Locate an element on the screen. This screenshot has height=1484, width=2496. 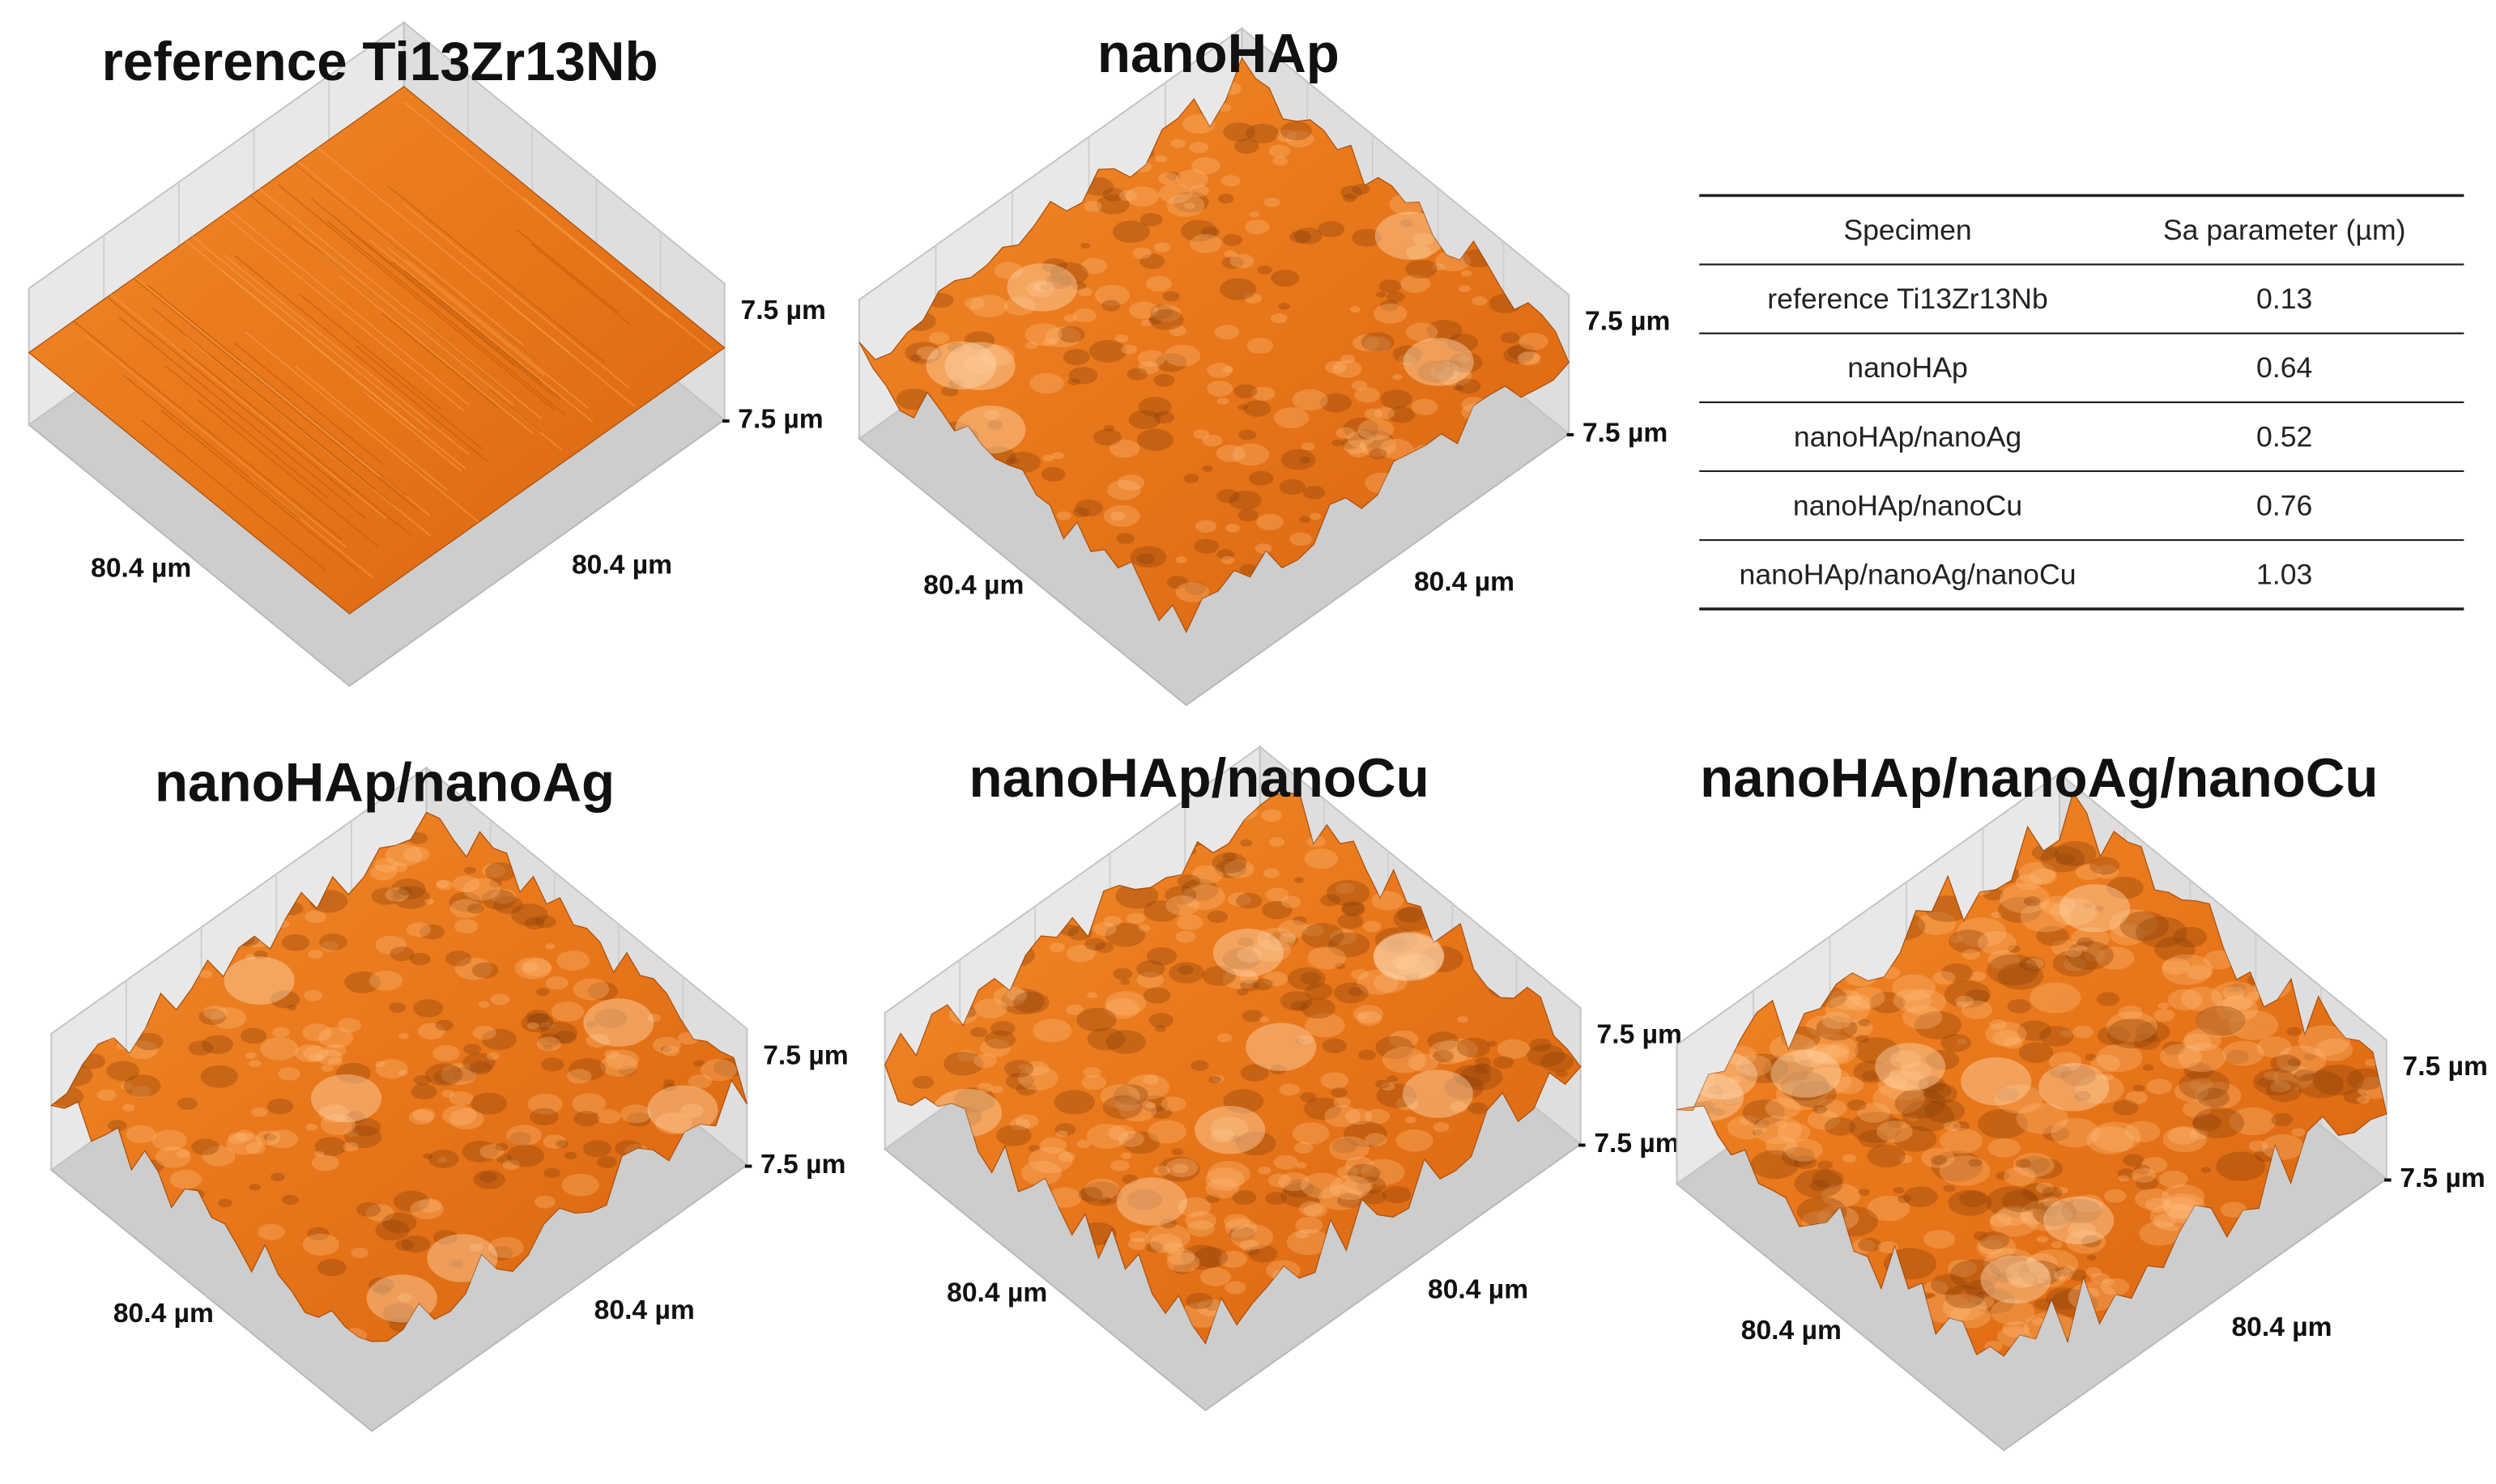
table-cell: 1.03 is located at coordinates (2284, 575).